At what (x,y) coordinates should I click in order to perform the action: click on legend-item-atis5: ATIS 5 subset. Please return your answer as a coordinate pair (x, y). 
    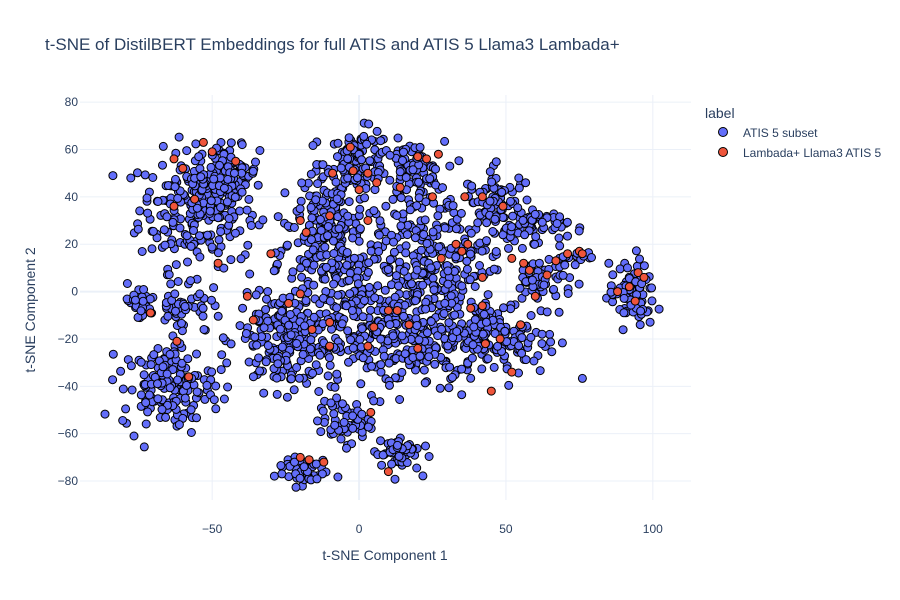
    Looking at the image, I should click on (768, 133).